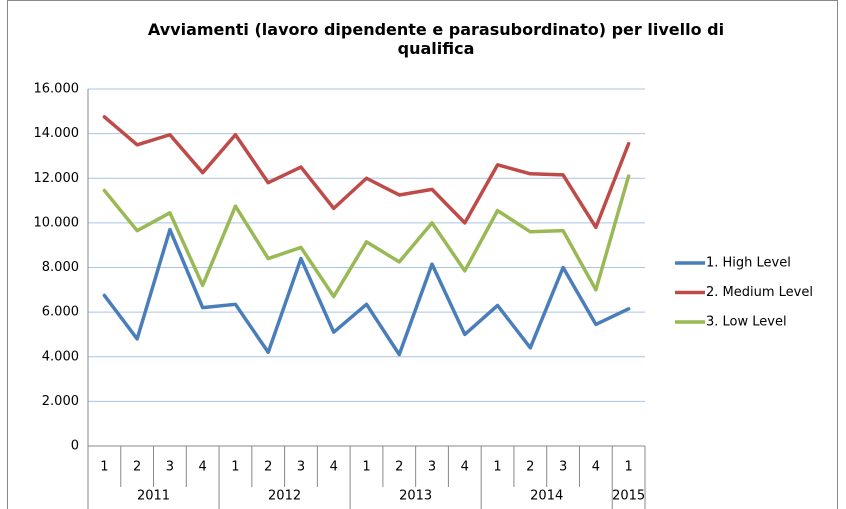  What do you see at coordinates (60, 312) in the screenshot?
I see `y-tick-label: 6.000` at bounding box center [60, 312].